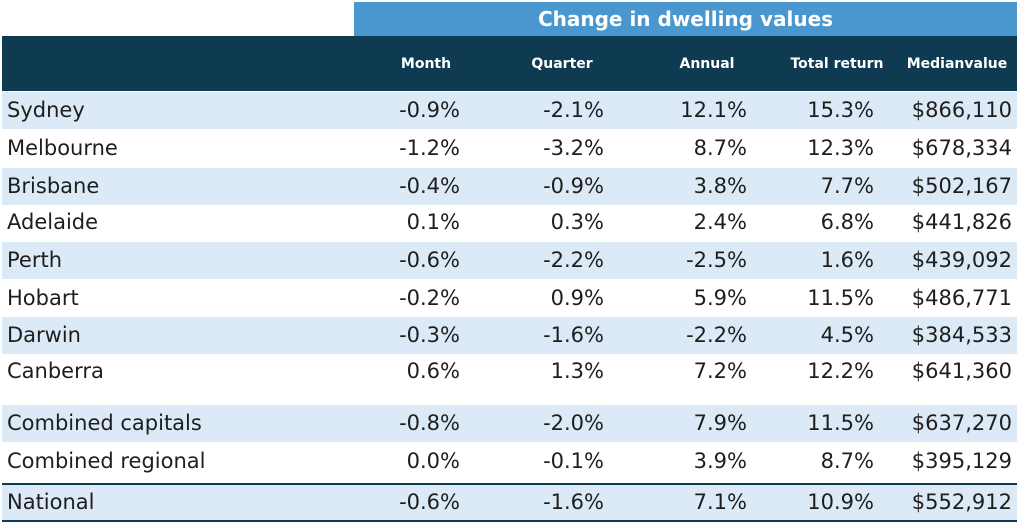 Image resolution: width=1024 pixels, height=527 pixels. What do you see at coordinates (716, 260) in the screenshot?
I see `cell-annual: -2.5%` at bounding box center [716, 260].